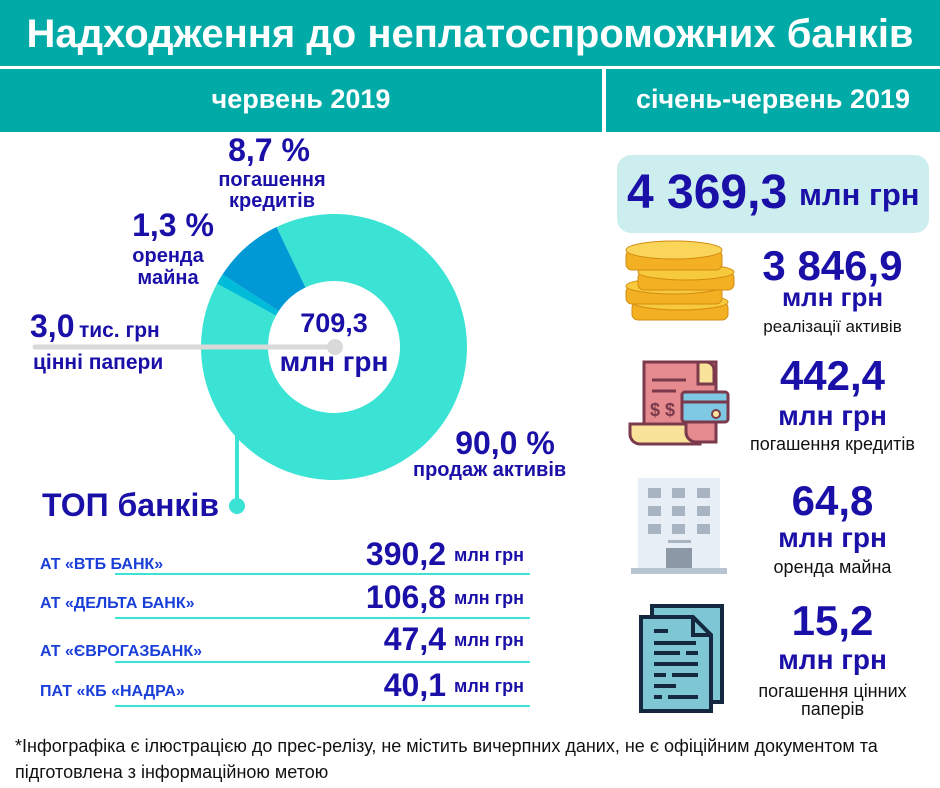  What do you see at coordinates (405, 554) in the screenshot?
I see `bank-value: 390,2` at bounding box center [405, 554].